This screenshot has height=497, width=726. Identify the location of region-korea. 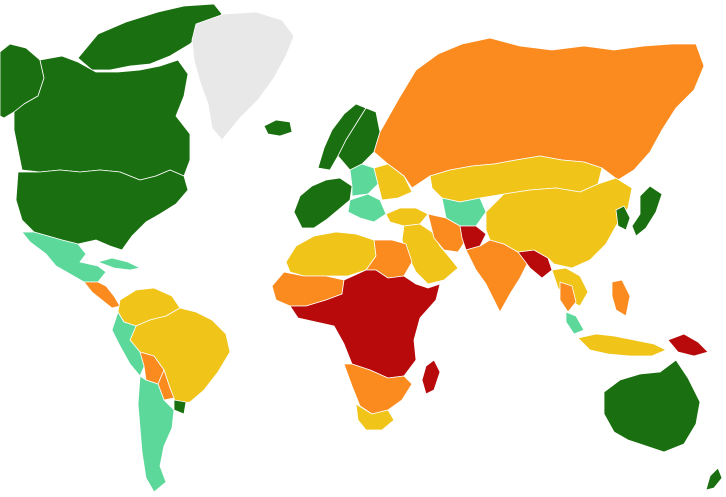
(623, 218).